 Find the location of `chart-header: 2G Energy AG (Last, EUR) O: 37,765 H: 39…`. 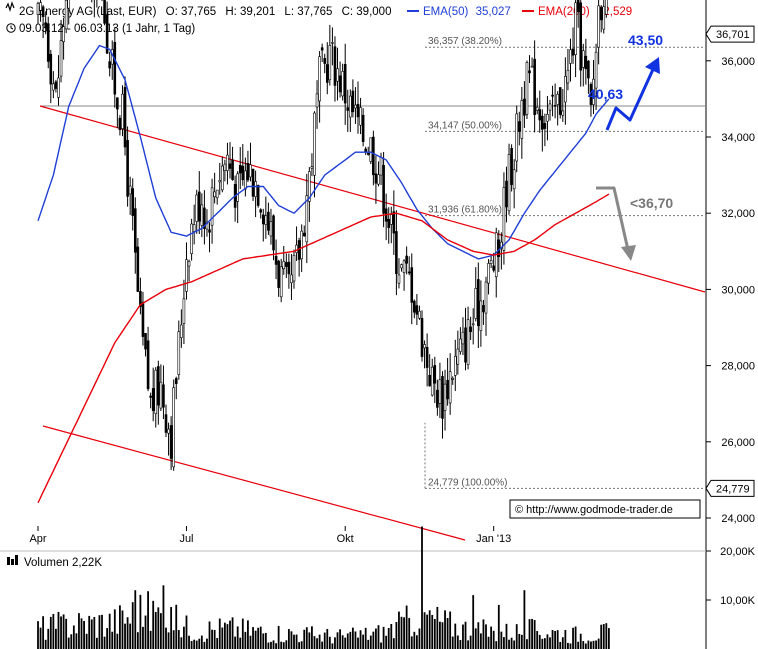

chart-header: 2G Energy AG (Last, EUR) O: 37,765 H: 39… is located at coordinates (318, 18).